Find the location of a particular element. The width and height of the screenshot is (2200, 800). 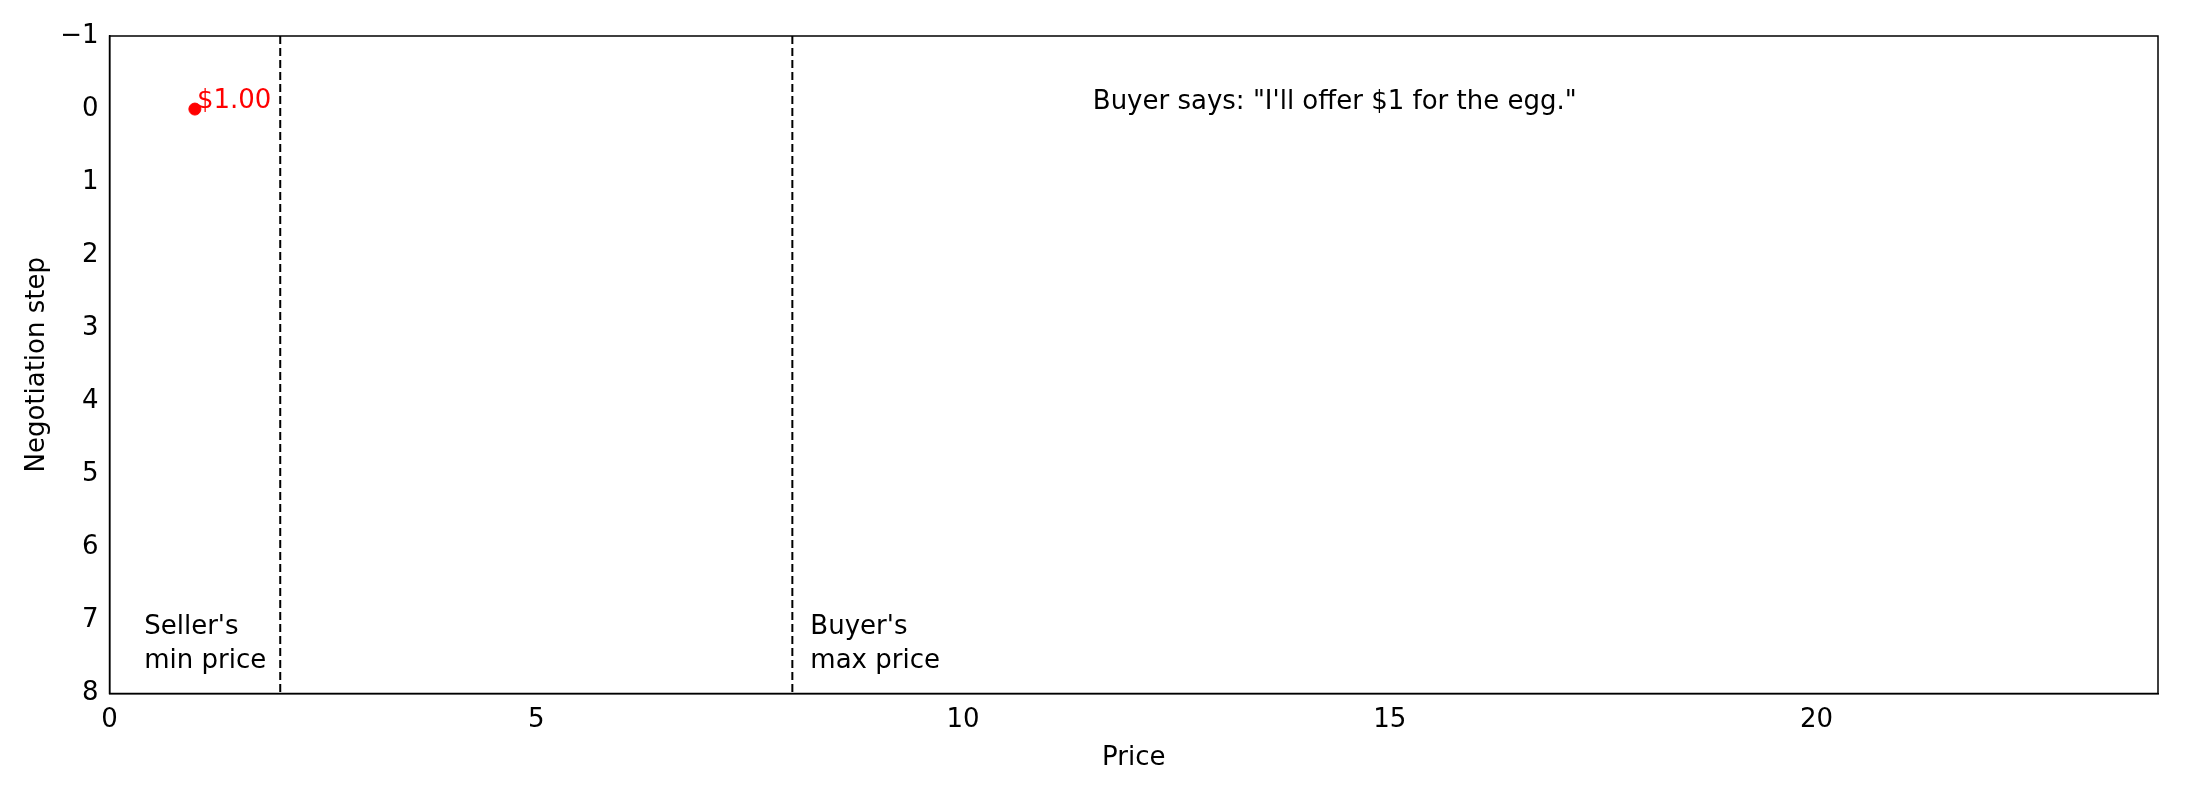

x-tick-label: 5 is located at coordinates (536, 717).